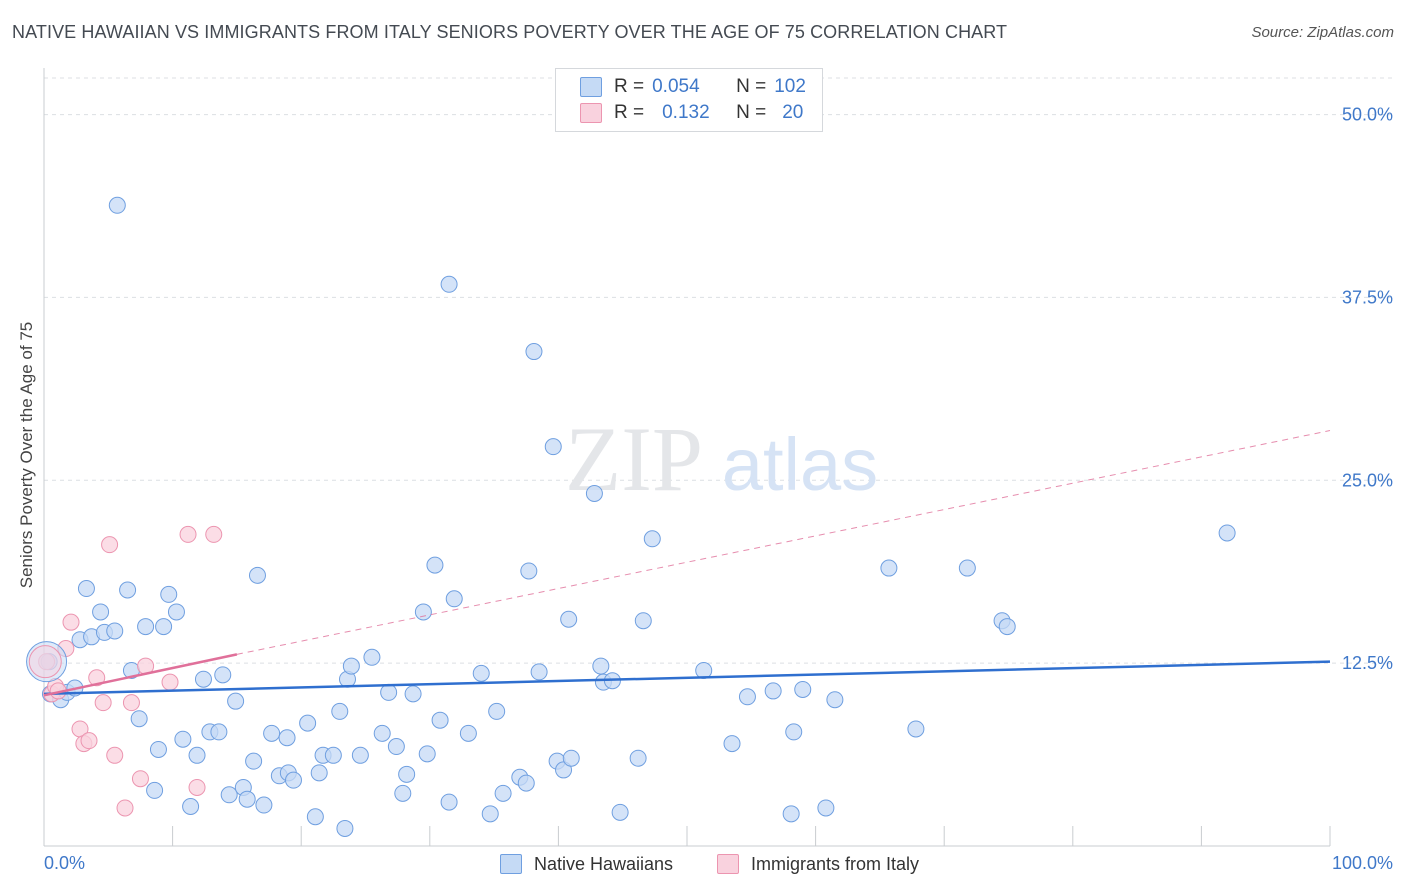 The height and width of the screenshot is (892, 1406). I want to click on legend-row-native-hawaiians: R = 0.054 N = 102, so click(693, 87).